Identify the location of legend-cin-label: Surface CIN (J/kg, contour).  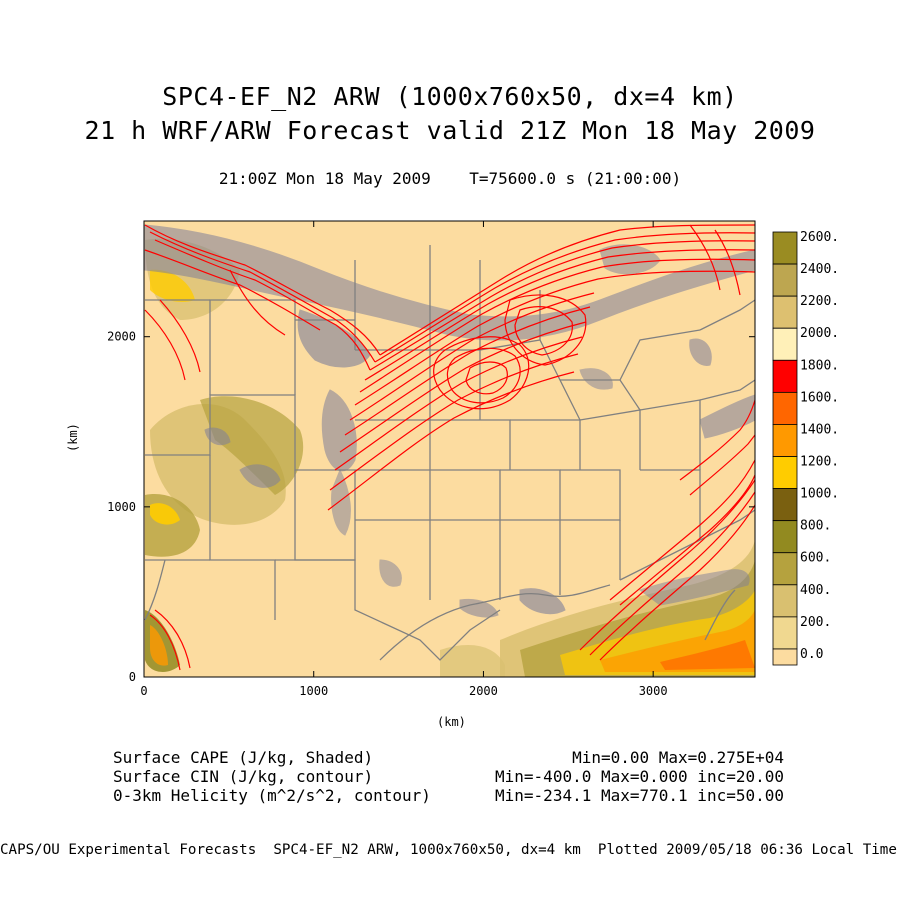
(243, 776).